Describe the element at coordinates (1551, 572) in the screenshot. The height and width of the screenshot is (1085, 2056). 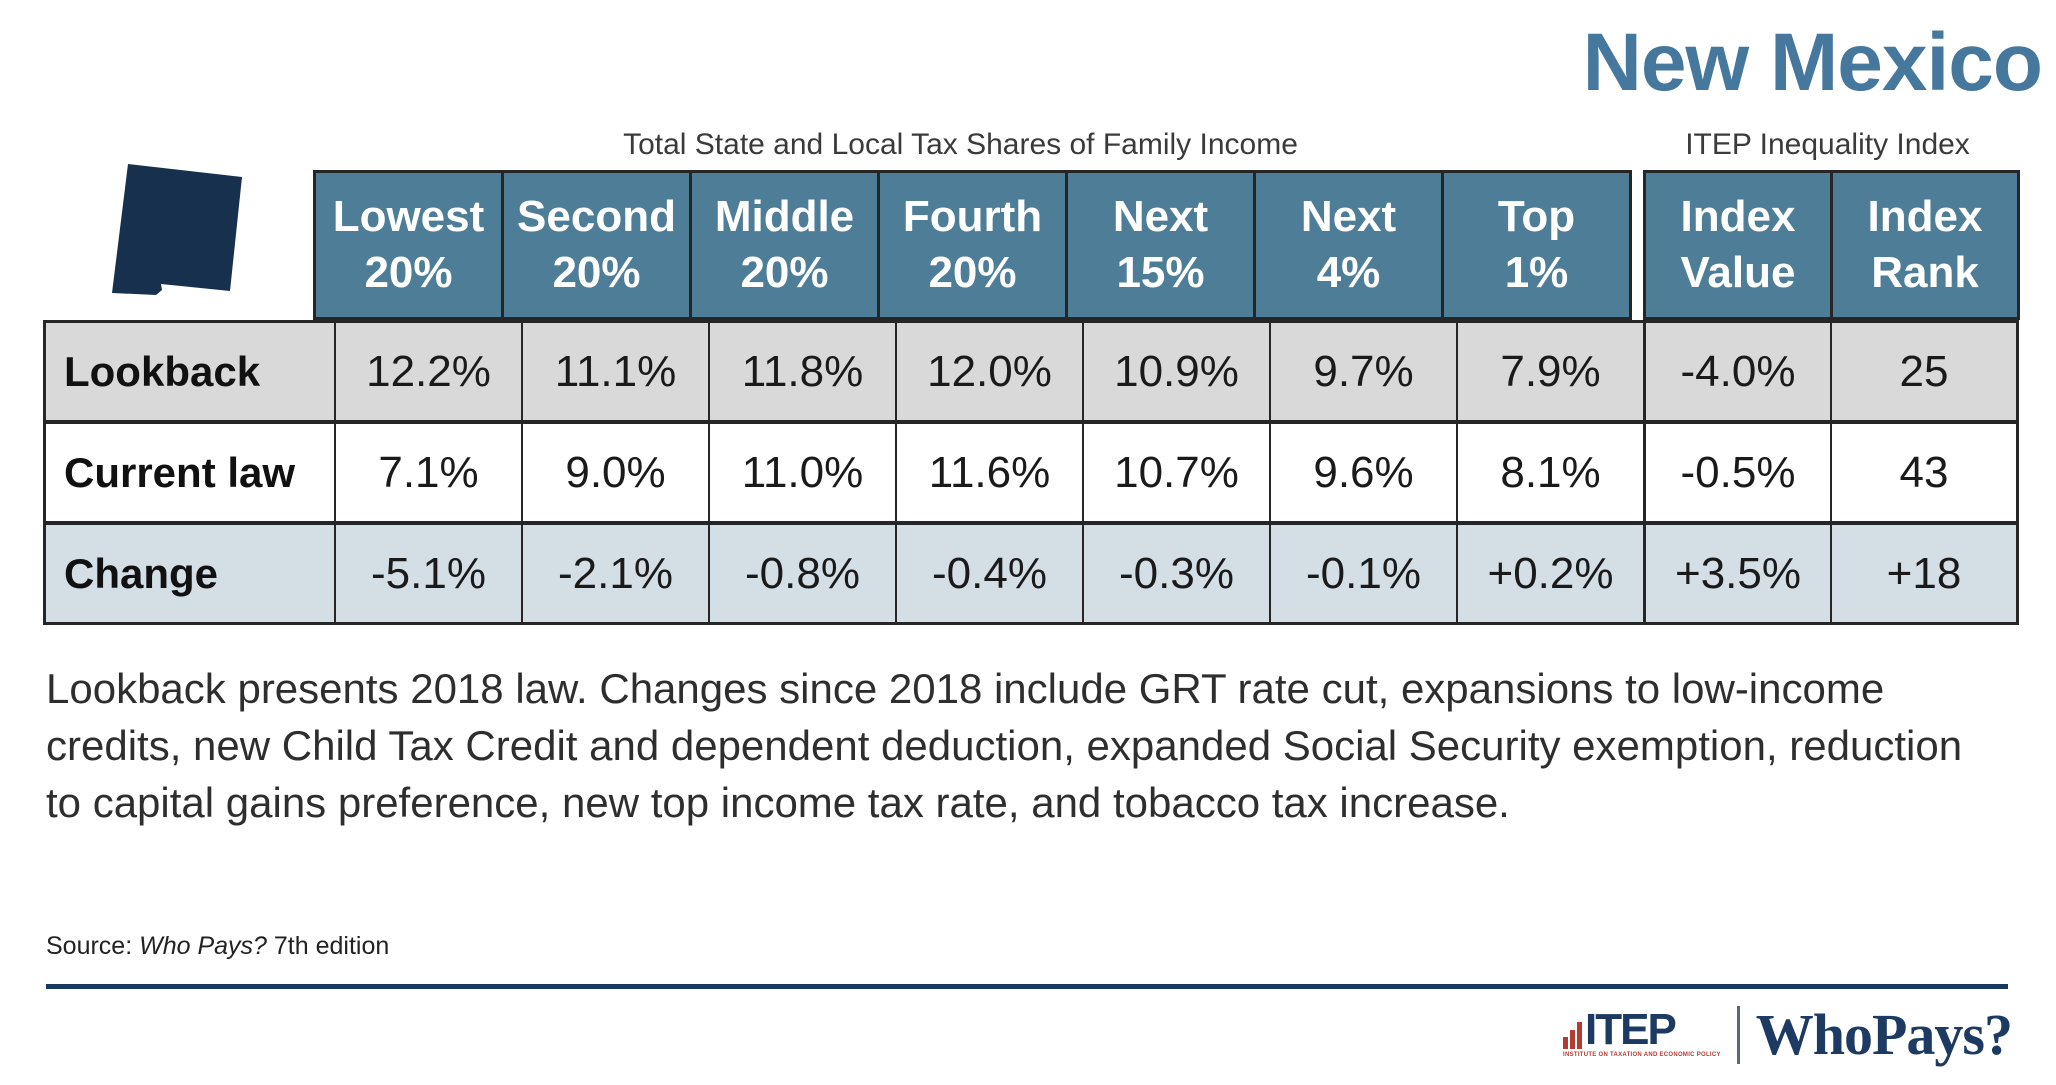
I see `table-cell: +0.2%` at that location.